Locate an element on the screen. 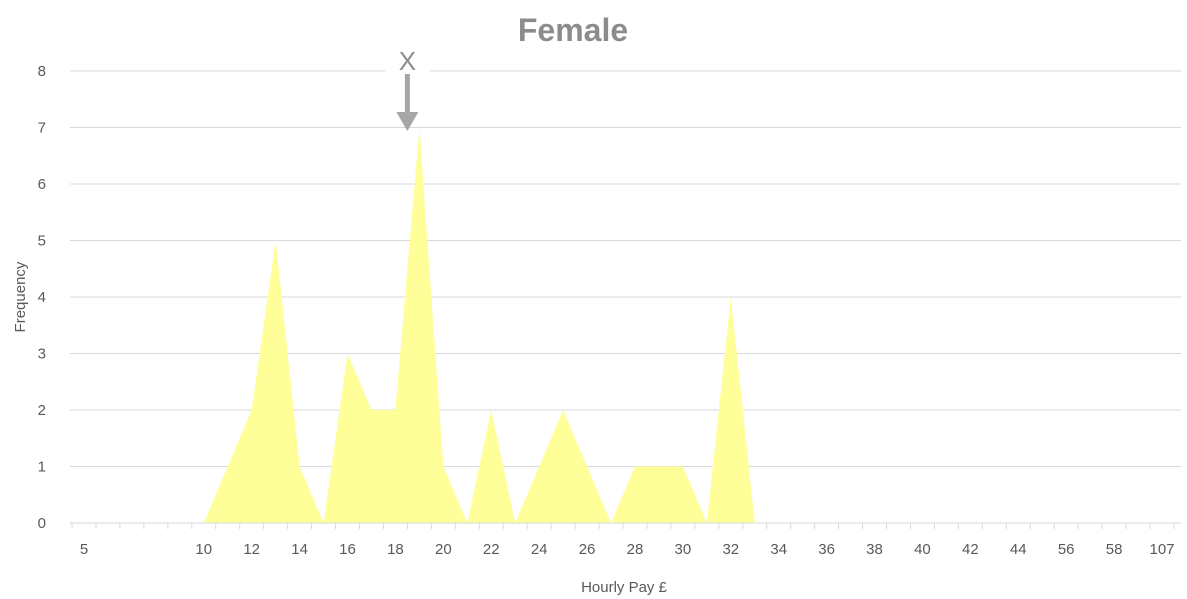 The width and height of the screenshot is (1187, 599). x-tick-label: 36 is located at coordinates (826, 549).